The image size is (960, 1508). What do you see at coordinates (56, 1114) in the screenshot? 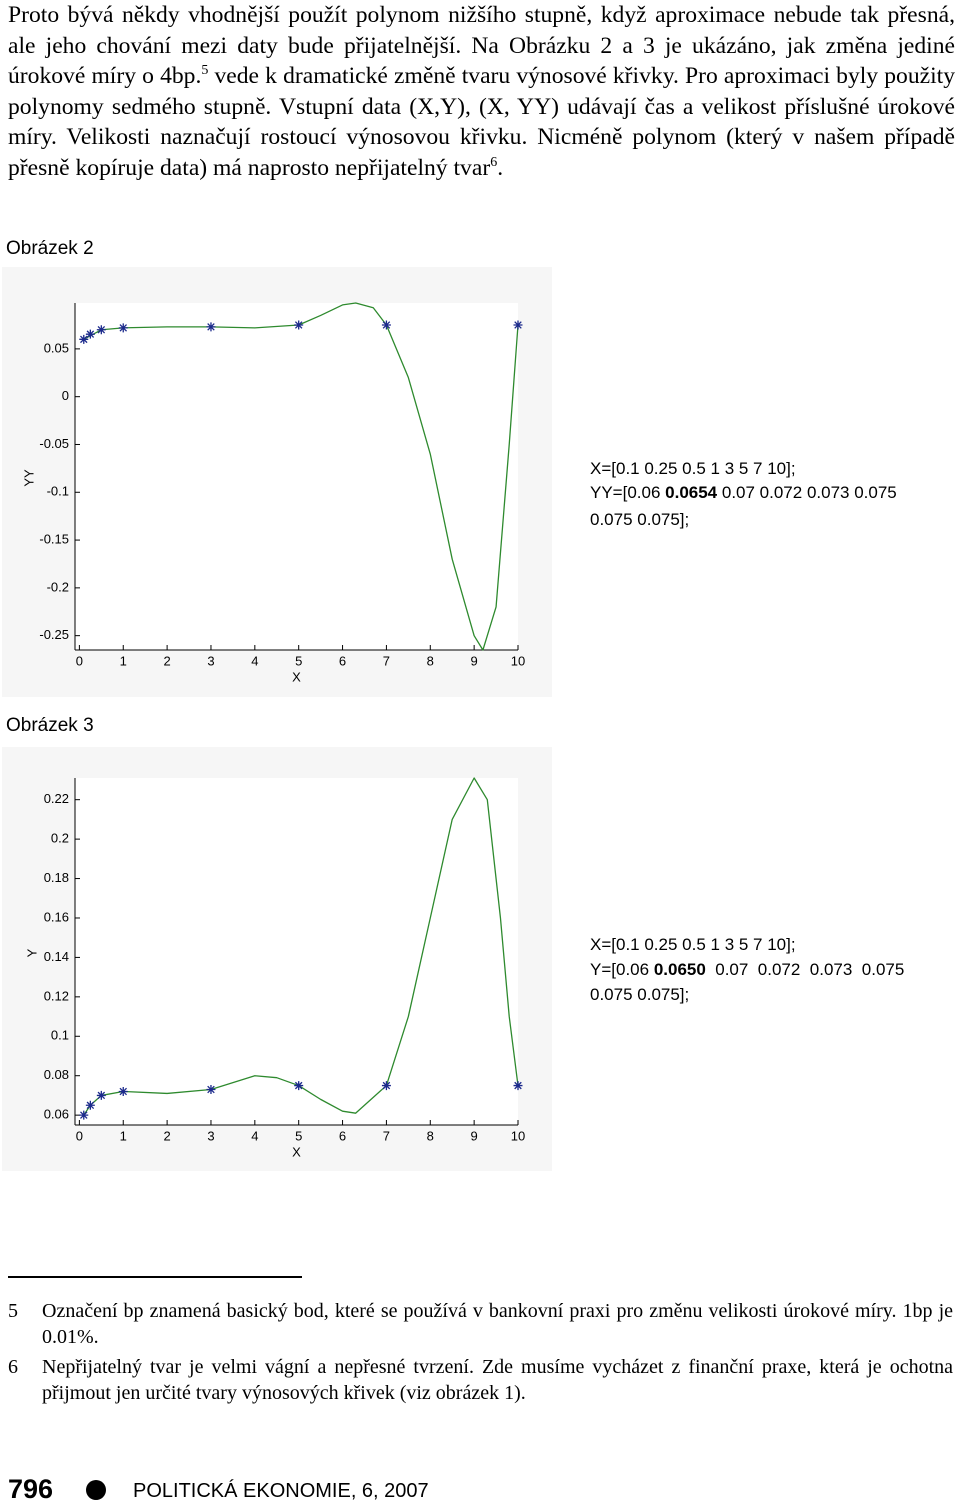
I see `y-tick-label: 0.06` at bounding box center [56, 1114].